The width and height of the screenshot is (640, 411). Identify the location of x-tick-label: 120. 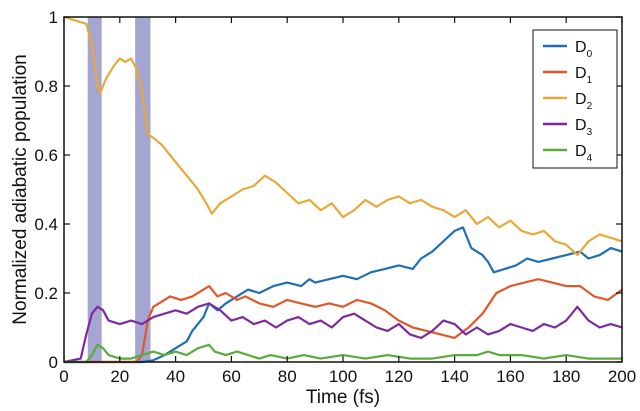
(399, 376).